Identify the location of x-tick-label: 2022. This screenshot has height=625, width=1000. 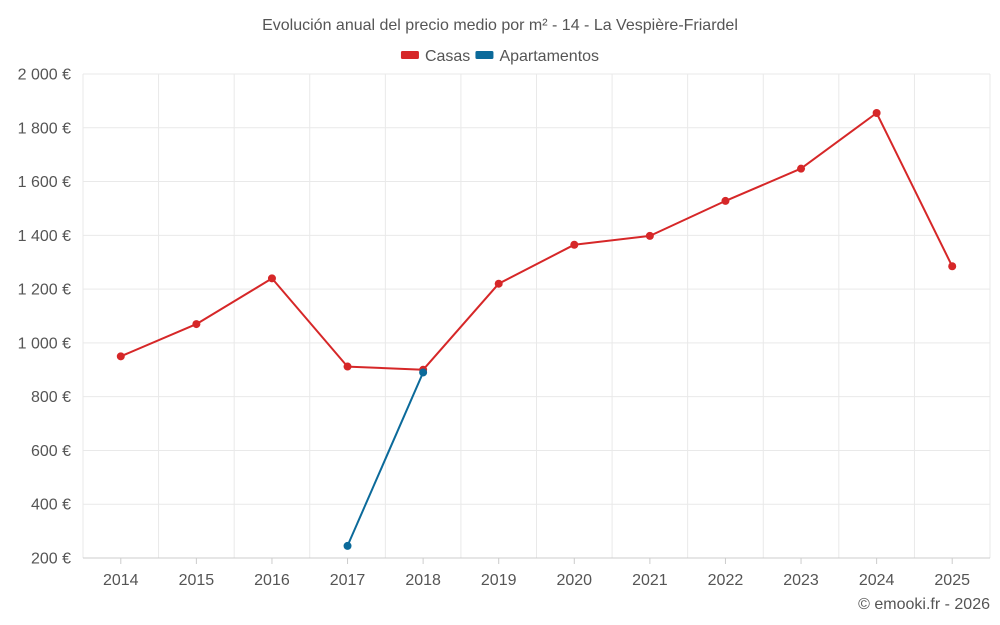
(726, 580).